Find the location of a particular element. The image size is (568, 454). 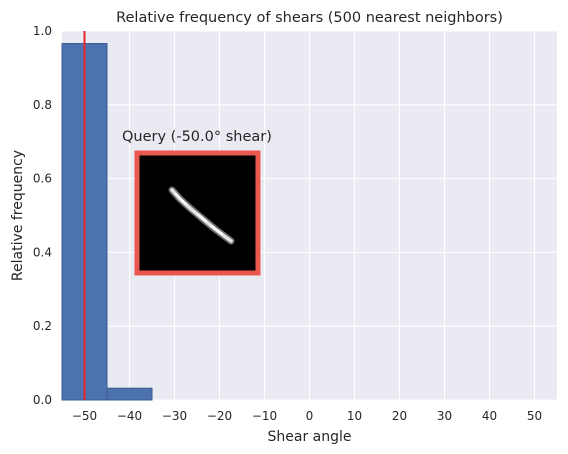

x-tick-label: 50 is located at coordinates (534, 416).